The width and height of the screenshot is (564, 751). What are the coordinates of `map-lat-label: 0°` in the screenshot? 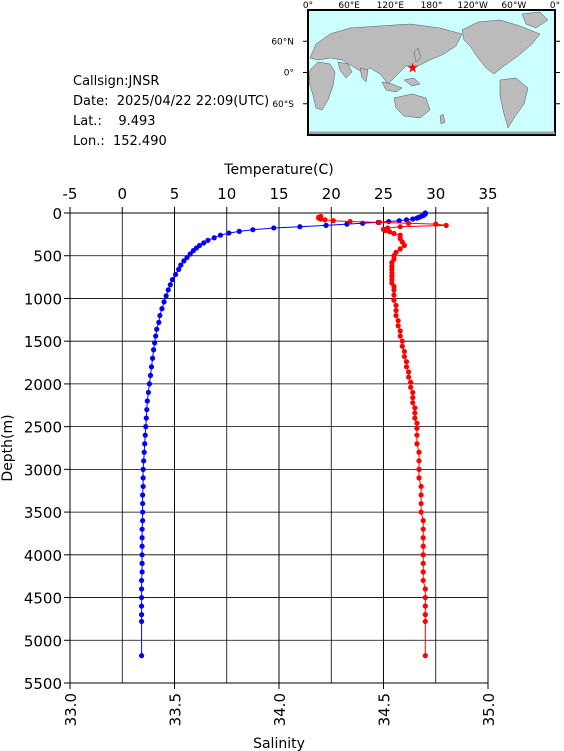 It's located at (289, 74).